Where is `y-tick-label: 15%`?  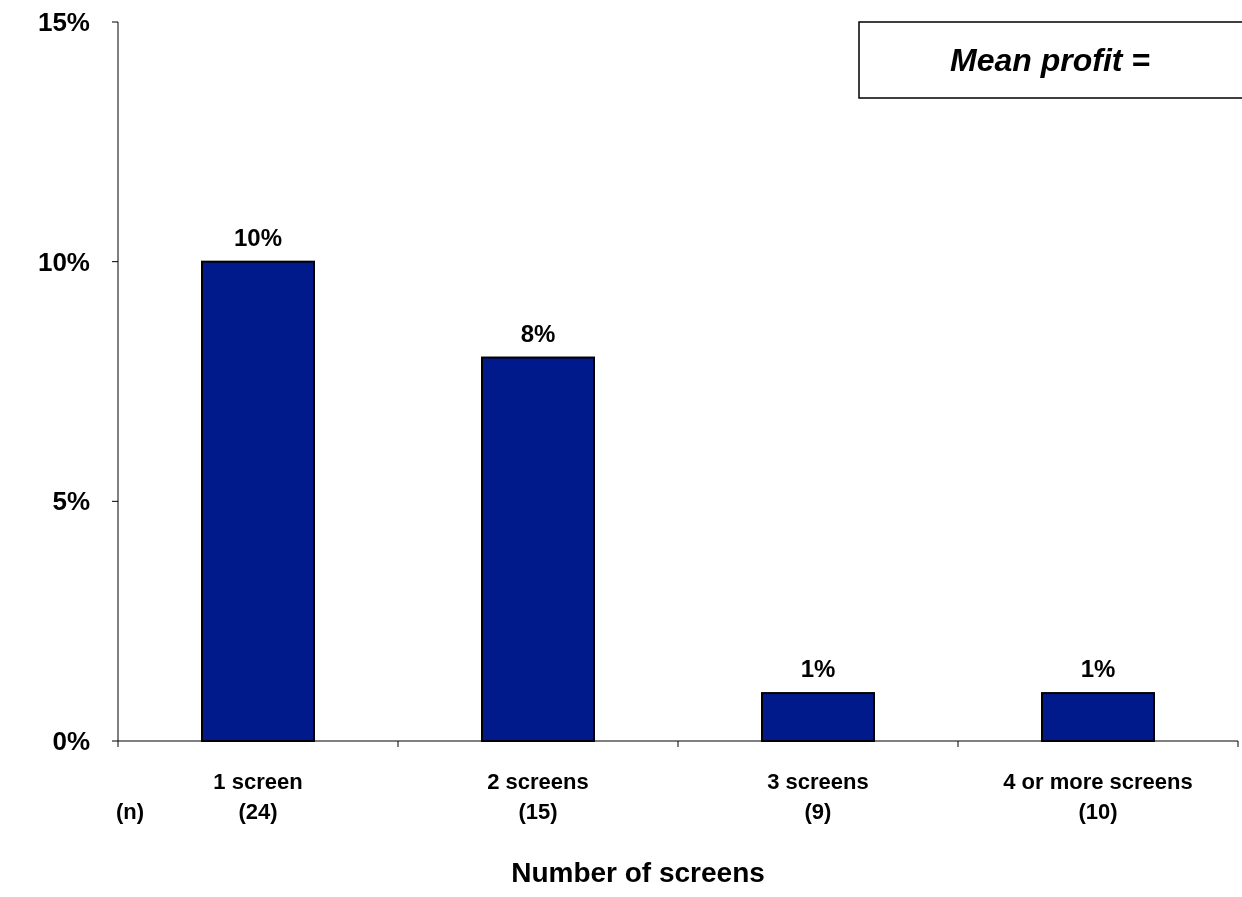
y-tick-label: 15% is located at coordinates (63, 22).